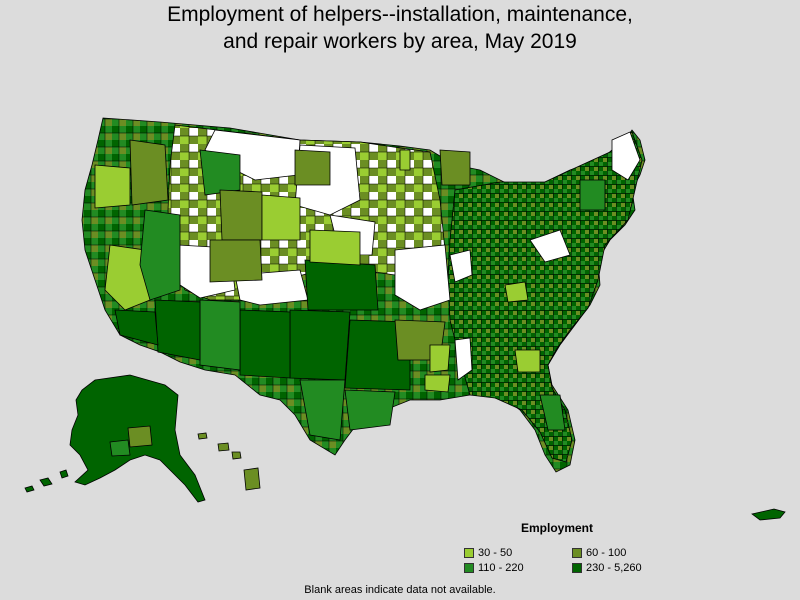  I want to click on alaska, so click(115, 438).